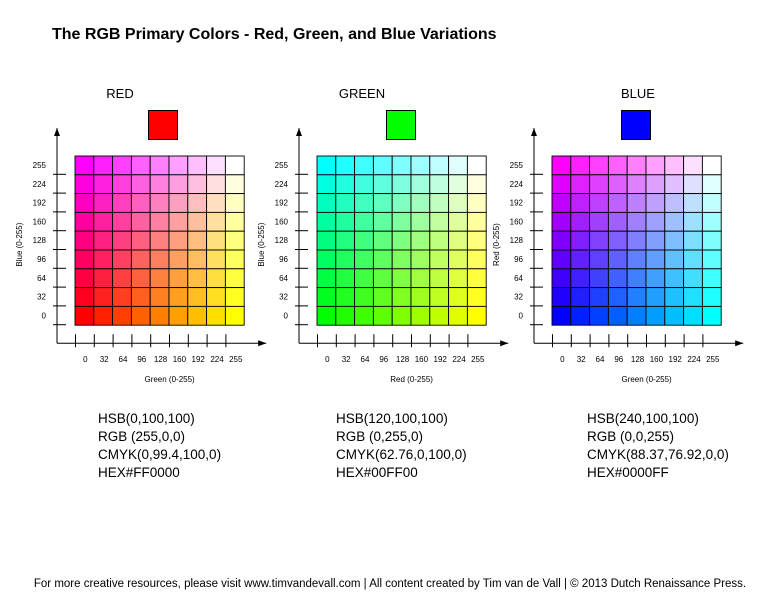  I want to click on y-axis-arrow, so click(57, 132).